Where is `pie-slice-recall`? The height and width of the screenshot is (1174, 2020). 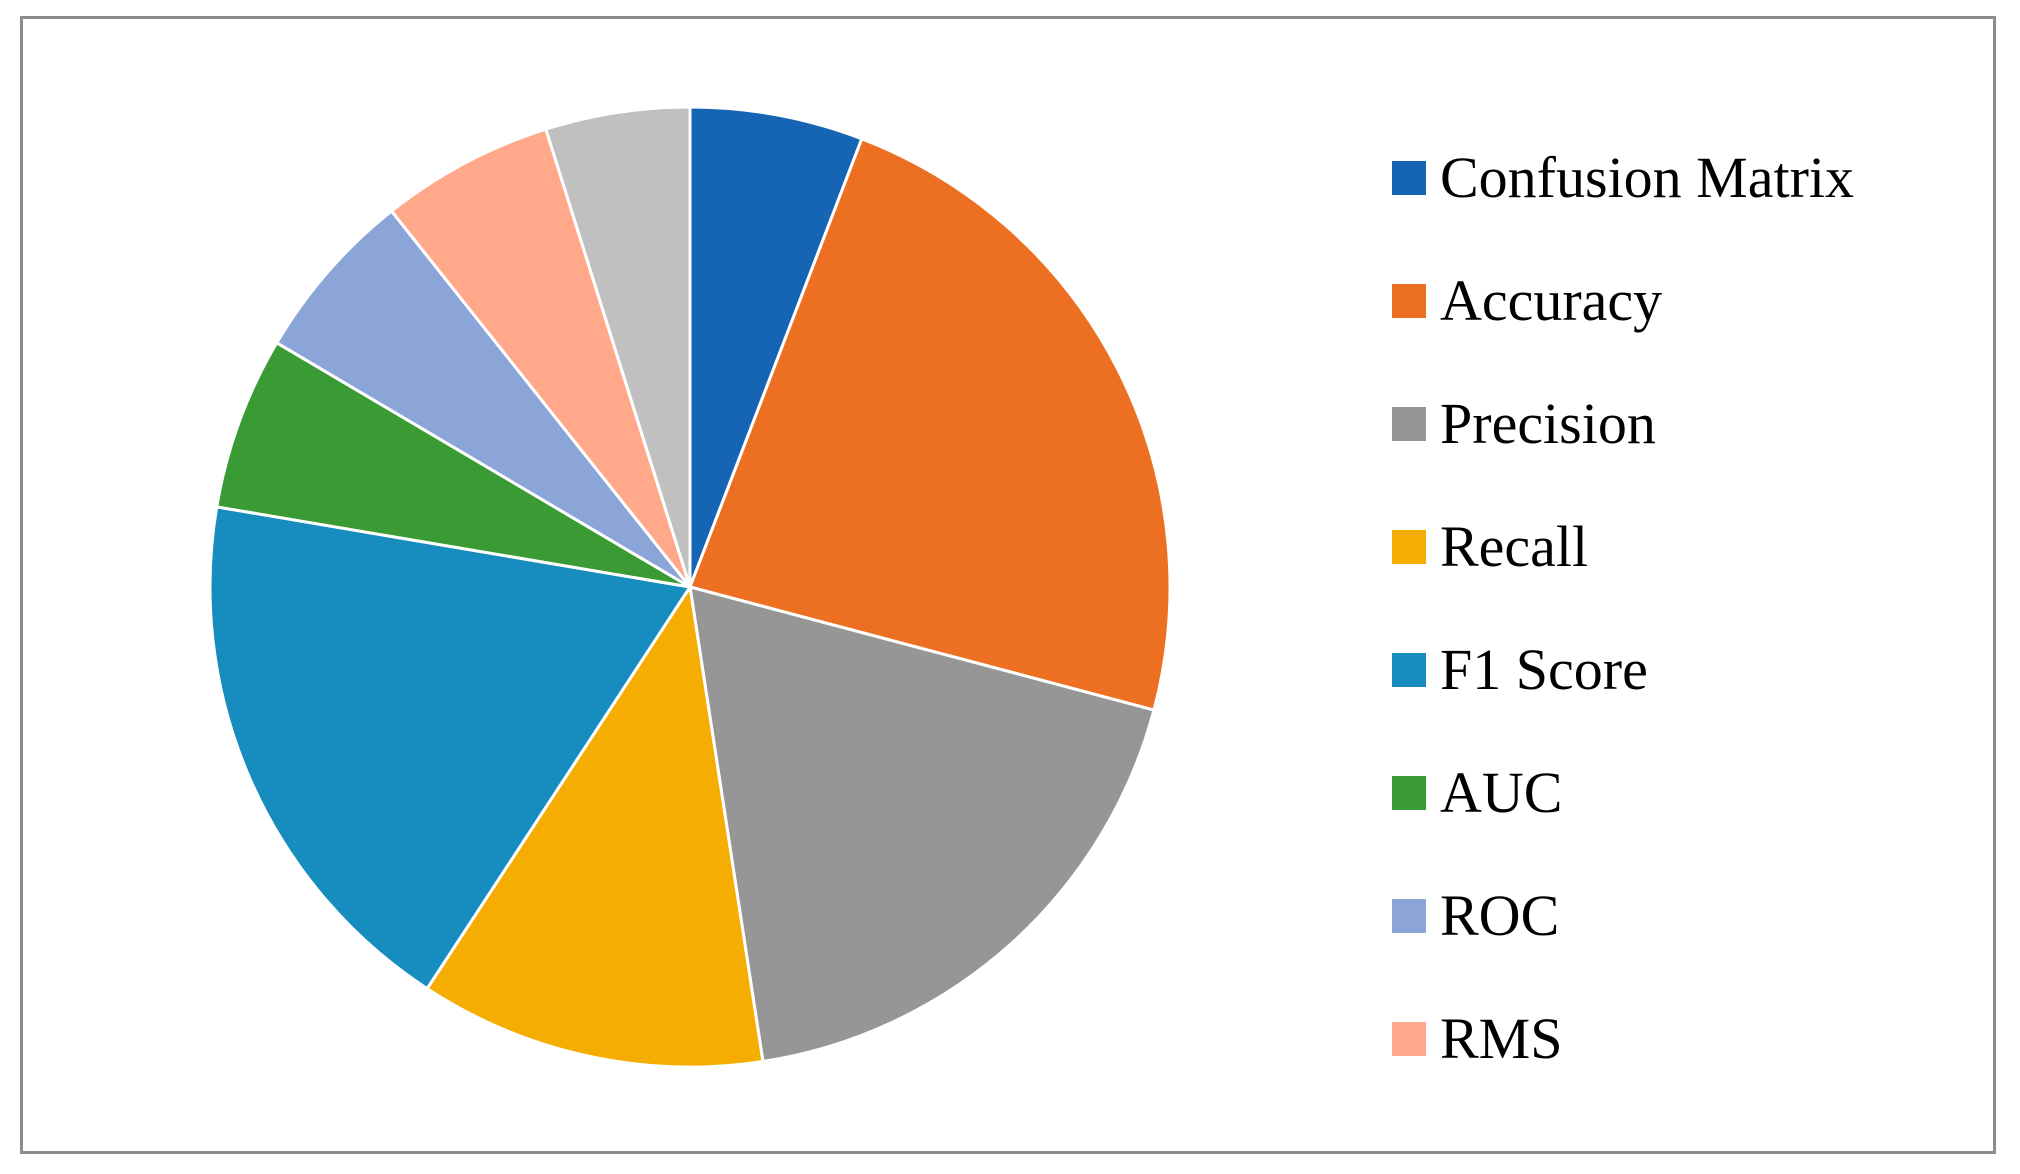
pie-slice-recall is located at coordinates (595, 827).